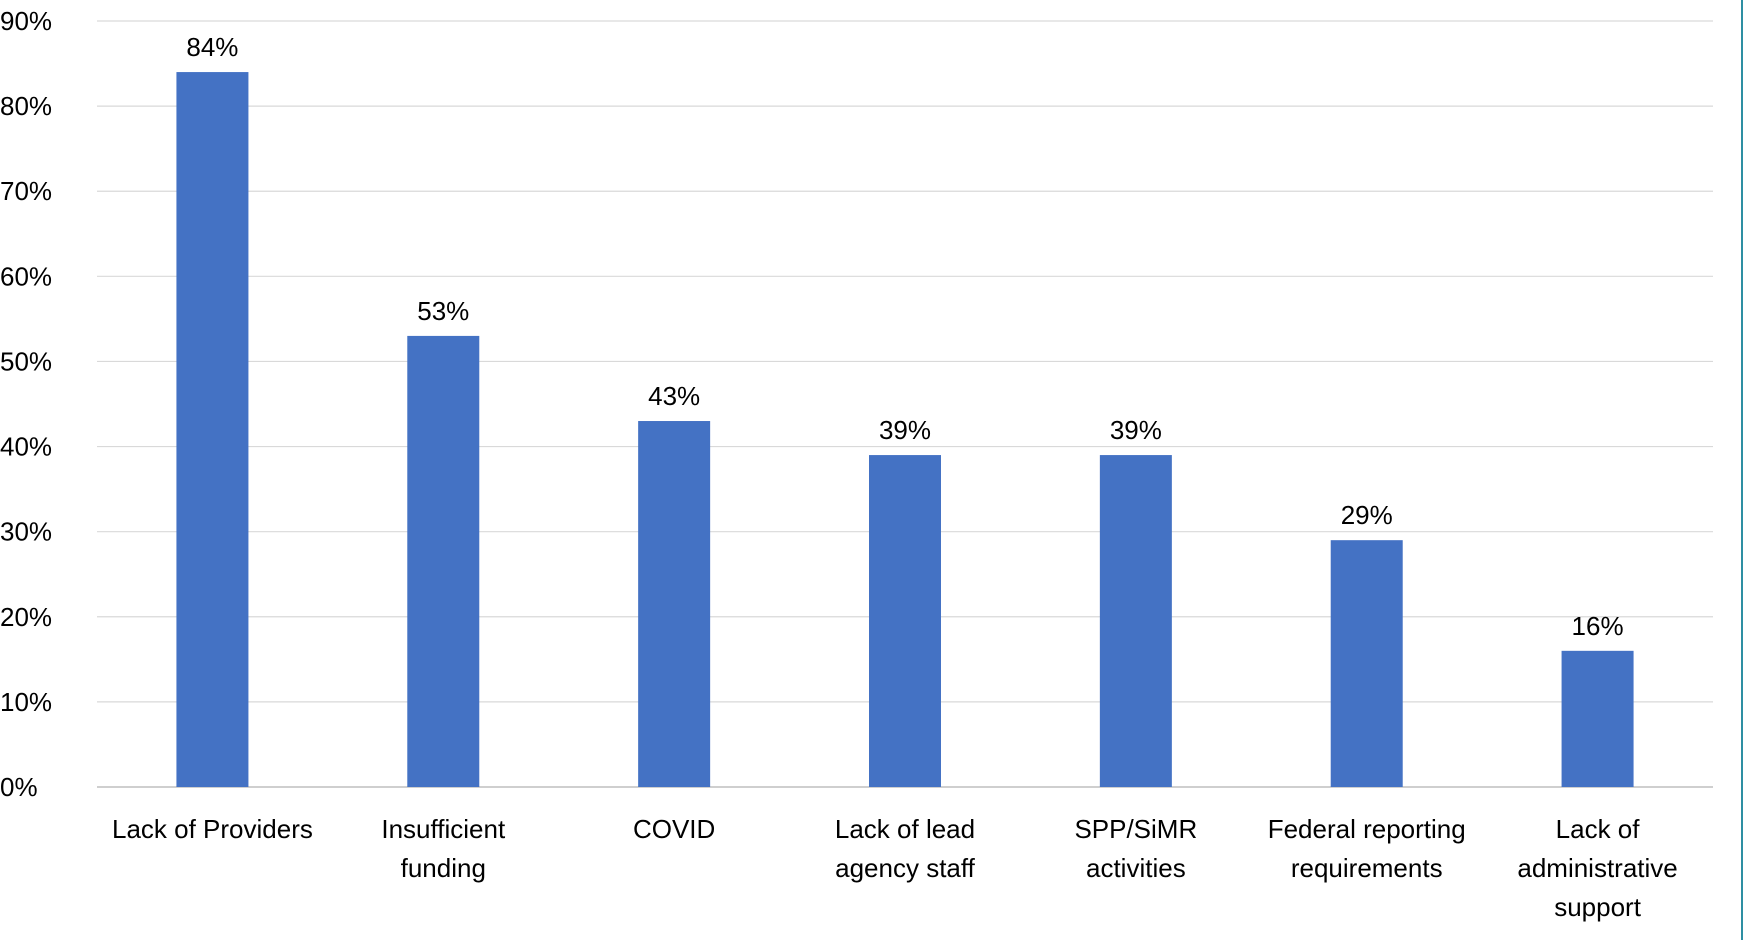 Image resolution: width=1743 pixels, height=940 pixels. Describe the element at coordinates (19, 787) in the screenshot. I see `y-tick-label: 0%` at that location.